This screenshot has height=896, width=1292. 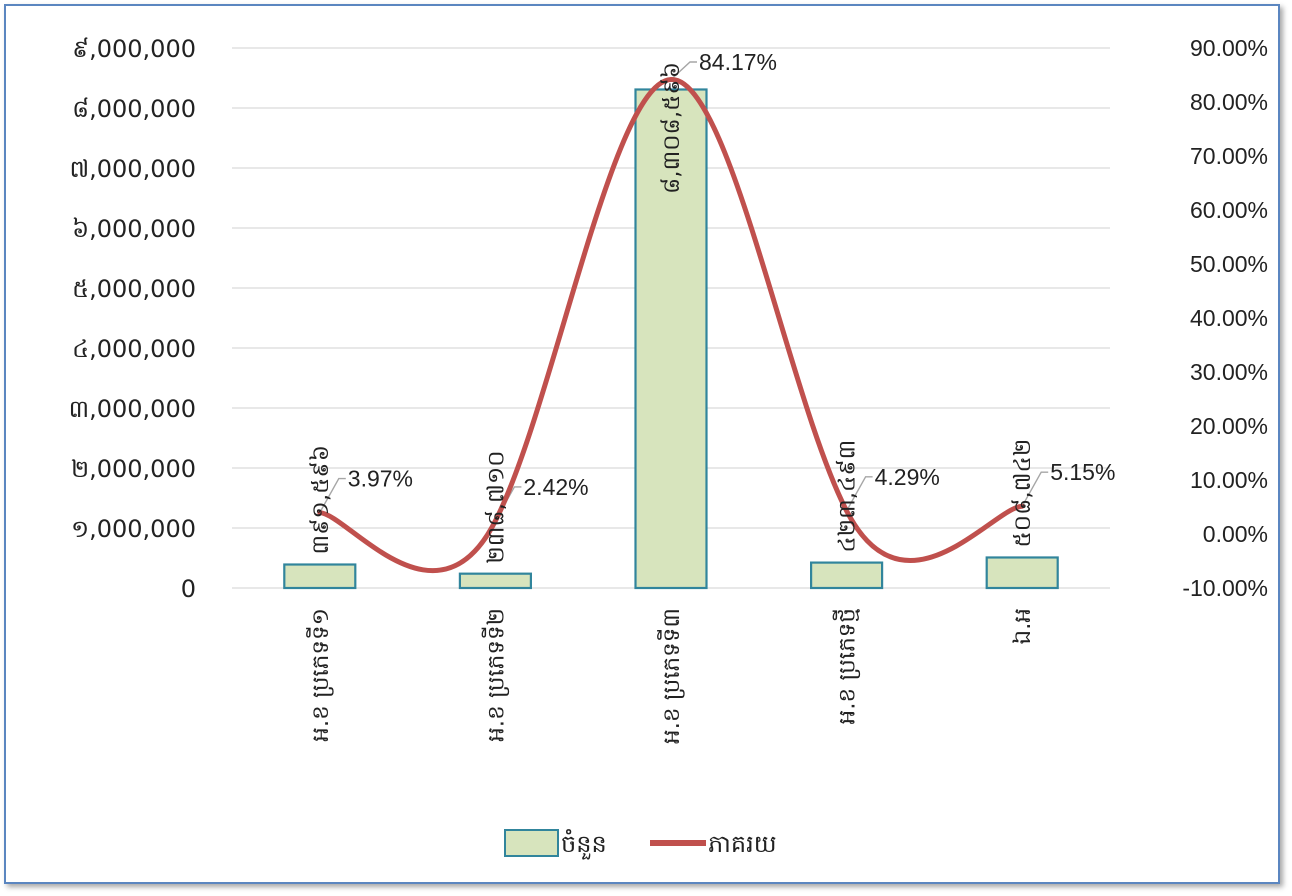 What do you see at coordinates (742, 844) in the screenshot?
I see `legend-label-percent: ភាគរយ` at bounding box center [742, 844].